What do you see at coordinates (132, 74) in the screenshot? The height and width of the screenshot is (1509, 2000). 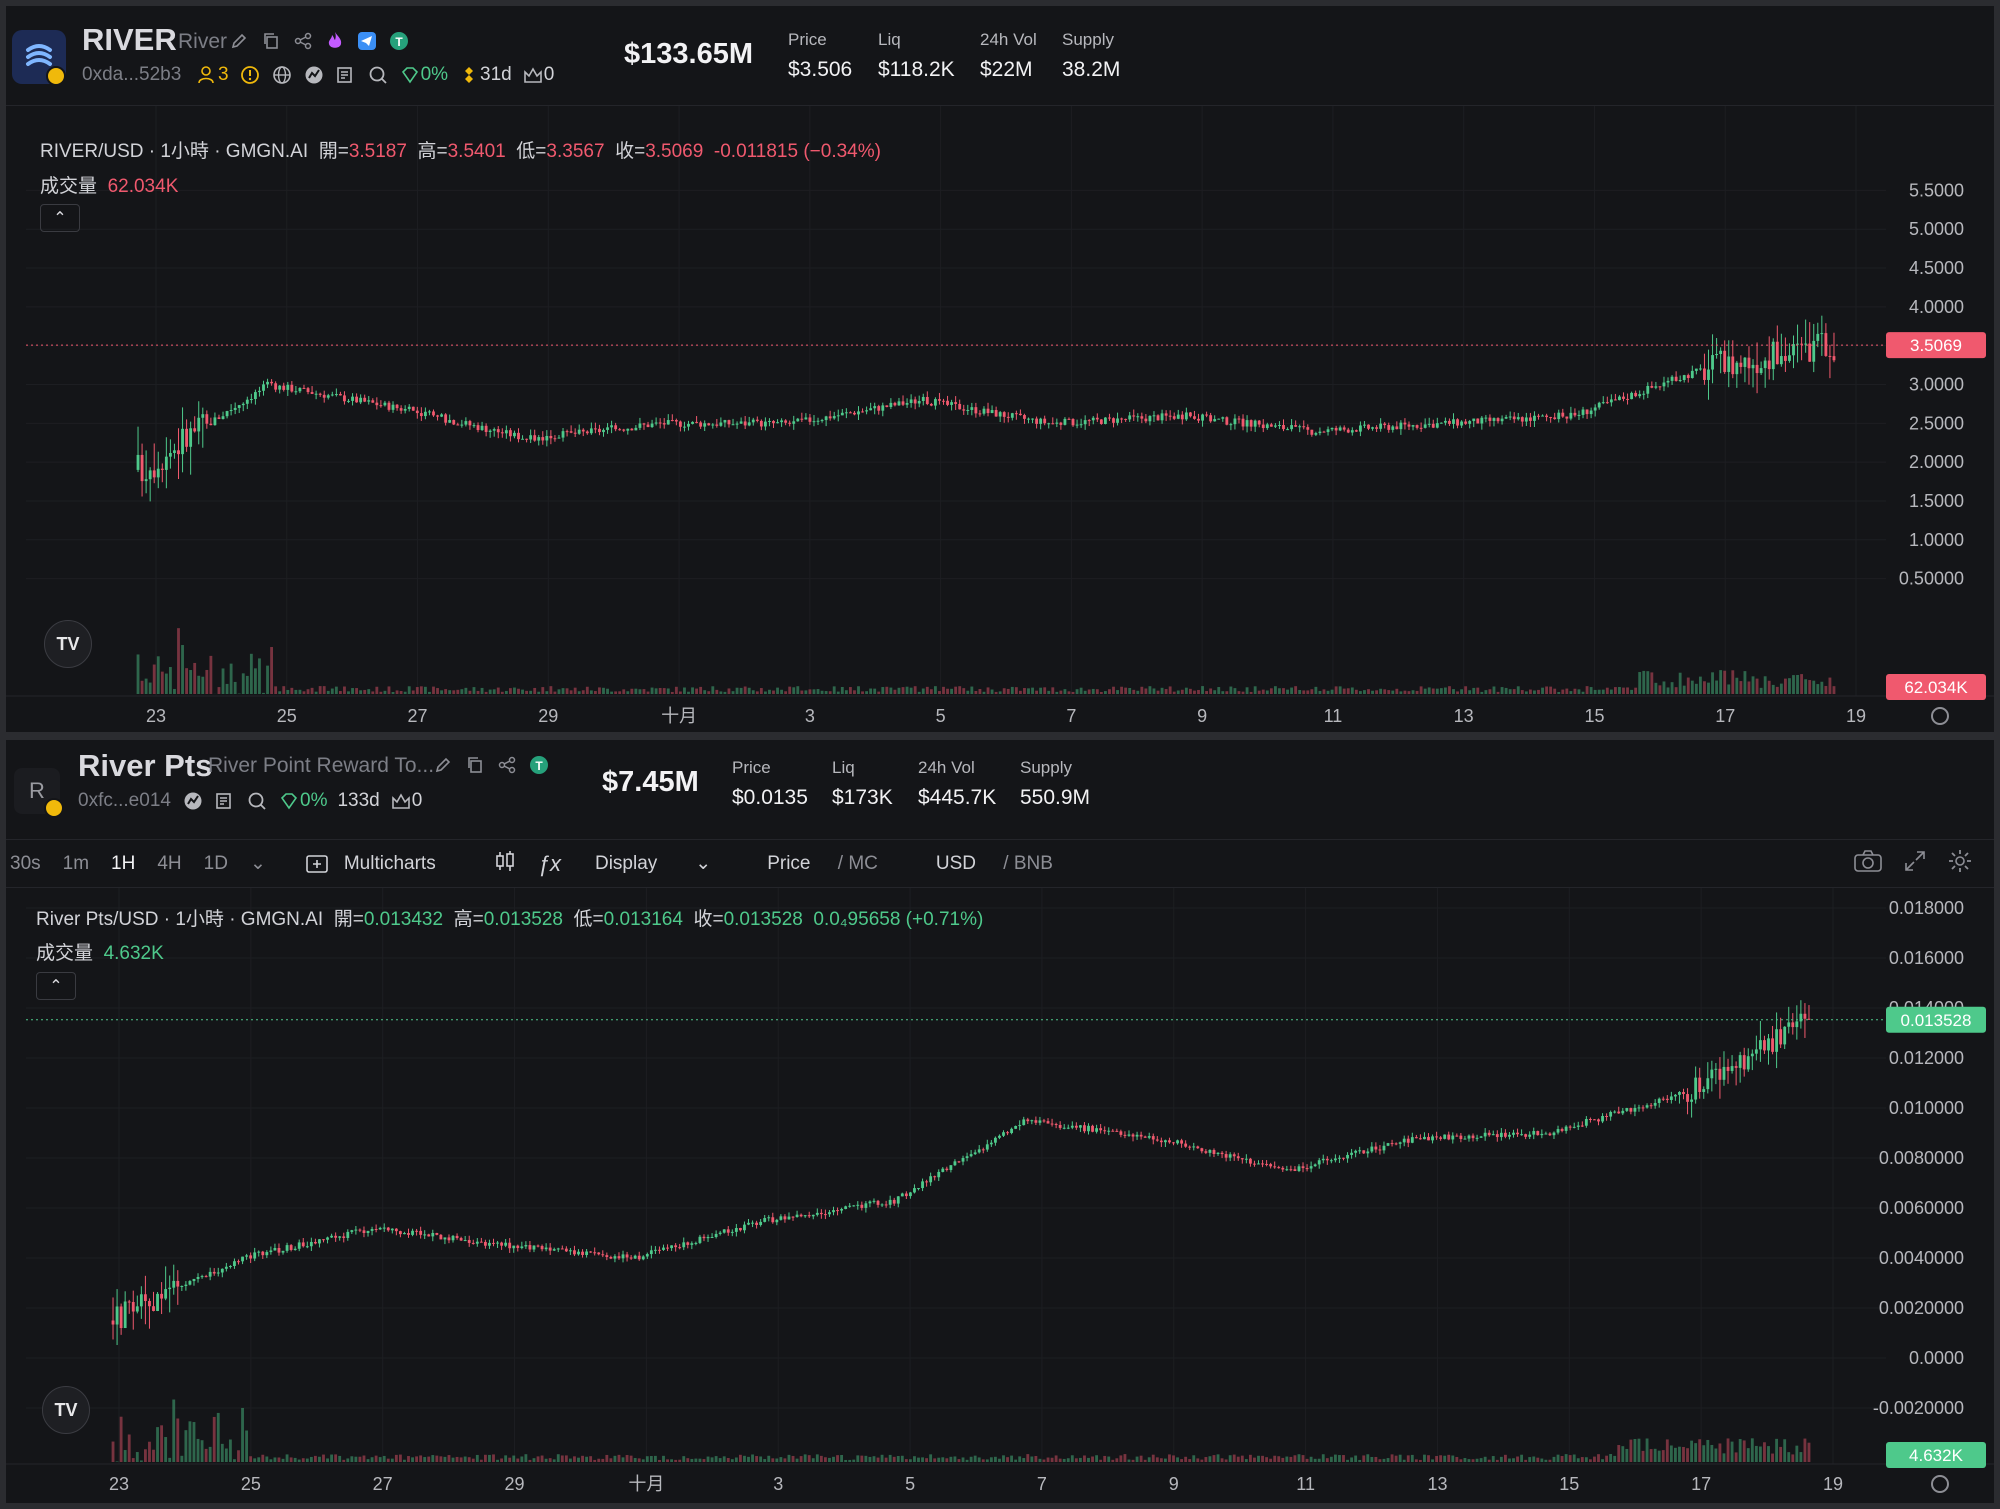 I see `token-address: 0xda...52b3` at bounding box center [132, 74].